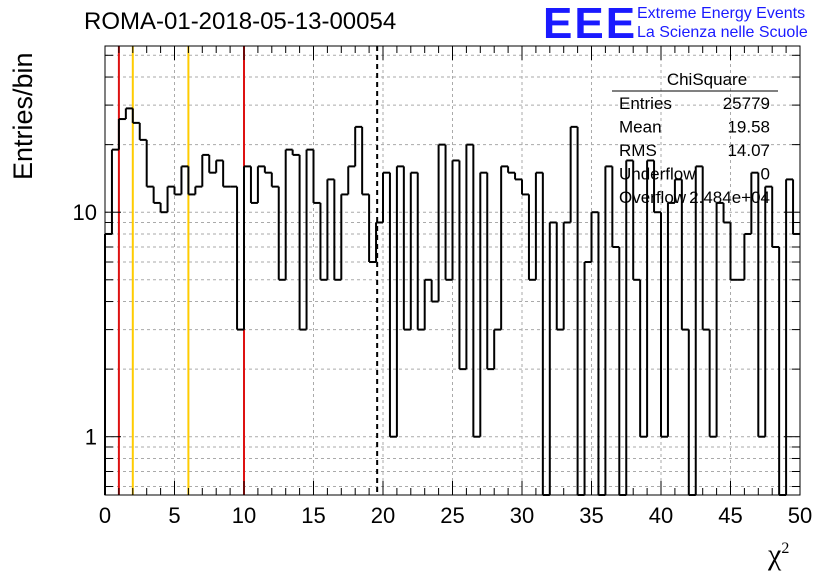  What do you see at coordinates (730, 515) in the screenshot?
I see `x-tick-label: 45` at bounding box center [730, 515].